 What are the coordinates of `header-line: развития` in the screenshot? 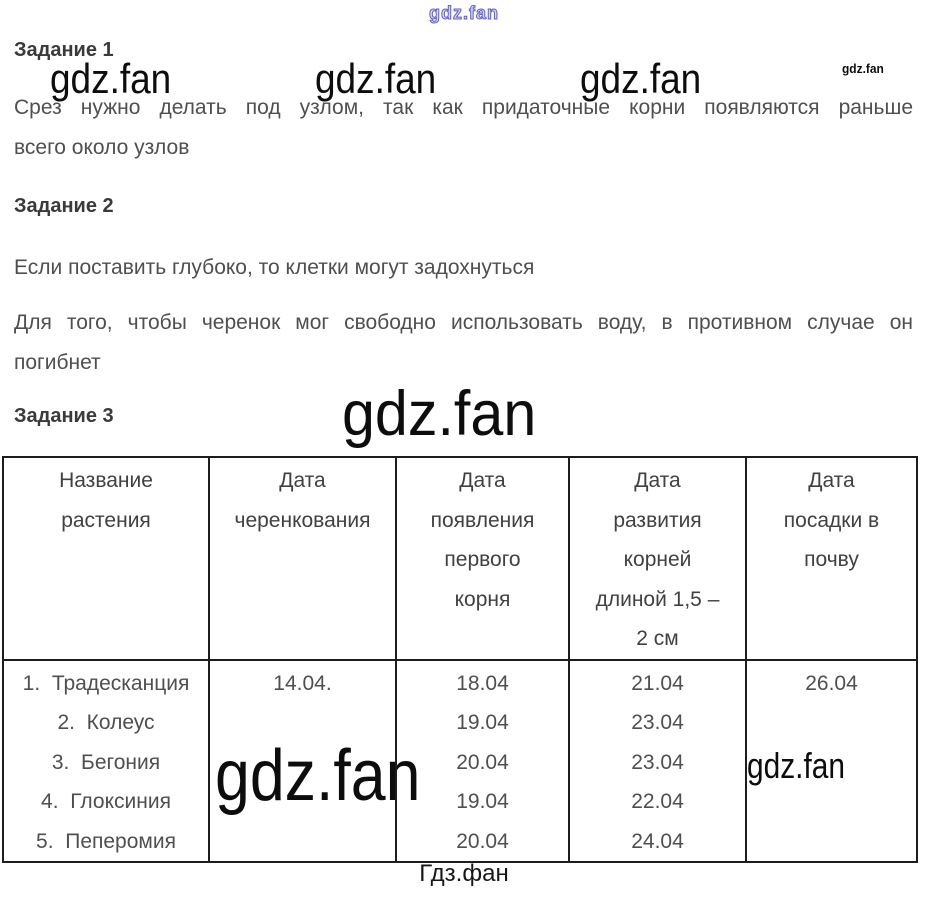 It's located at (657, 520).